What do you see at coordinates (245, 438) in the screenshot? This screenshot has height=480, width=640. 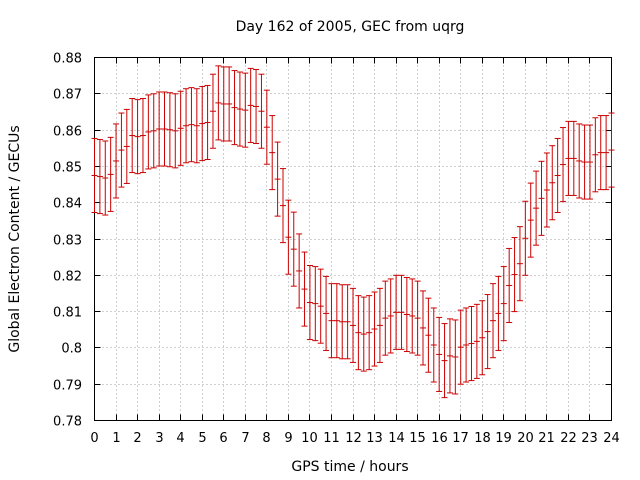 I see `x-tick-label: 7` at bounding box center [245, 438].